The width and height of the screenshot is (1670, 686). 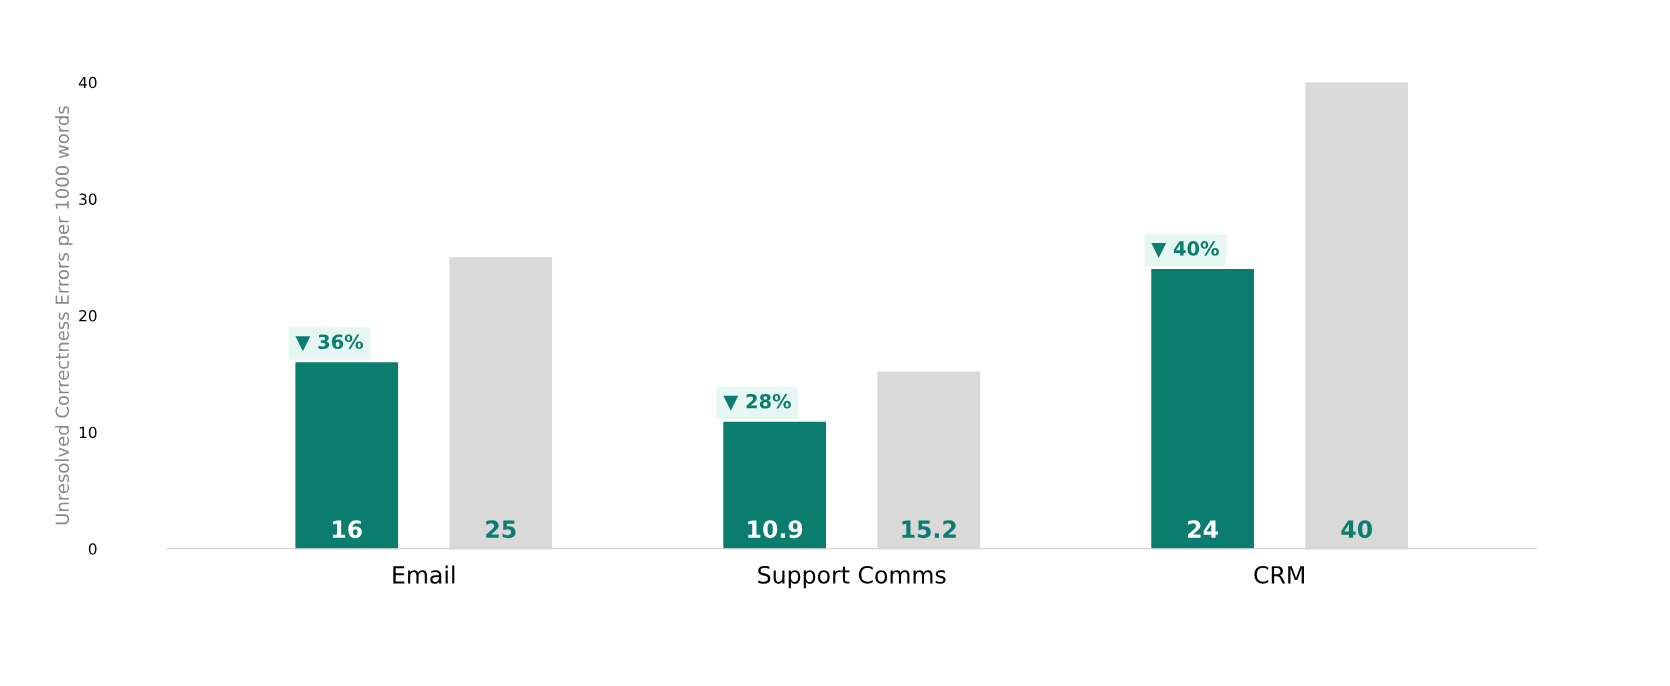 I want to click on data-label: 10.9, so click(x=775, y=529).